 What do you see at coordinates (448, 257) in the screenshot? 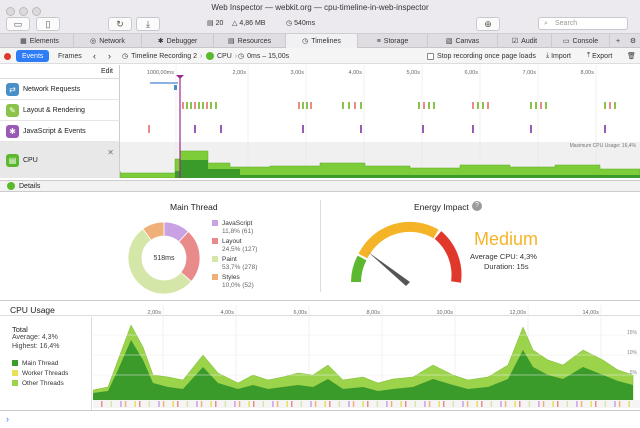
I see `gauge-high` at bounding box center [448, 257].